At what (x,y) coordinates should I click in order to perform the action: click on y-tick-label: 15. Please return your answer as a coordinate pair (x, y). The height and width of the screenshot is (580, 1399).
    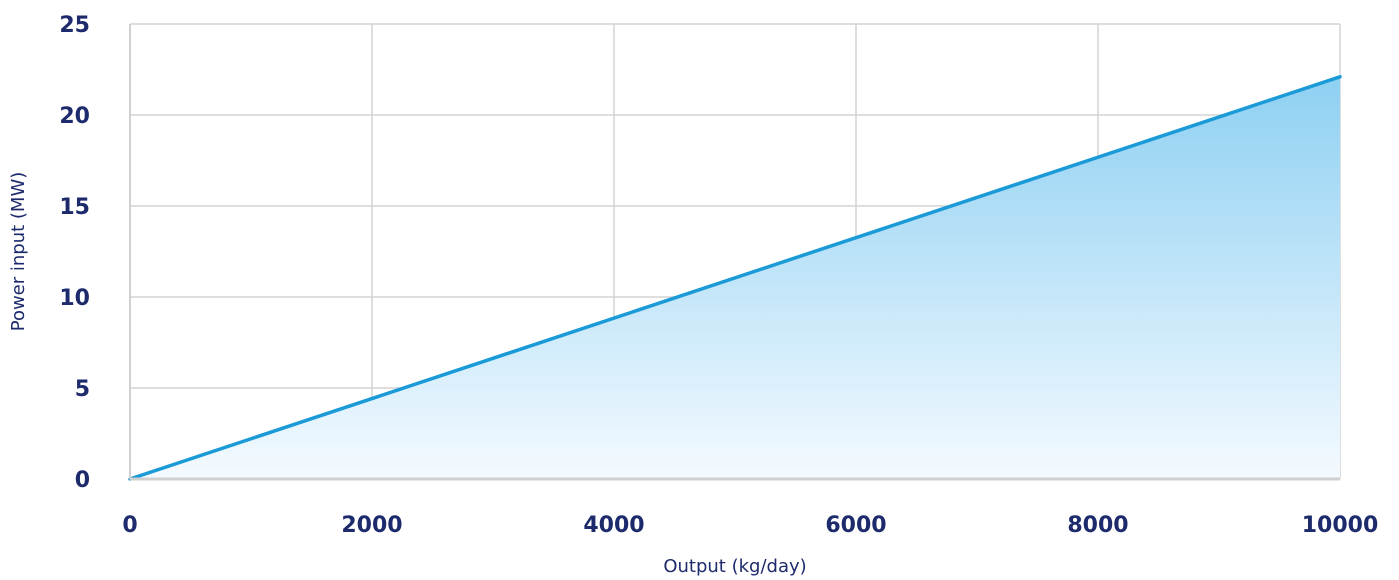
    Looking at the image, I should click on (74, 207).